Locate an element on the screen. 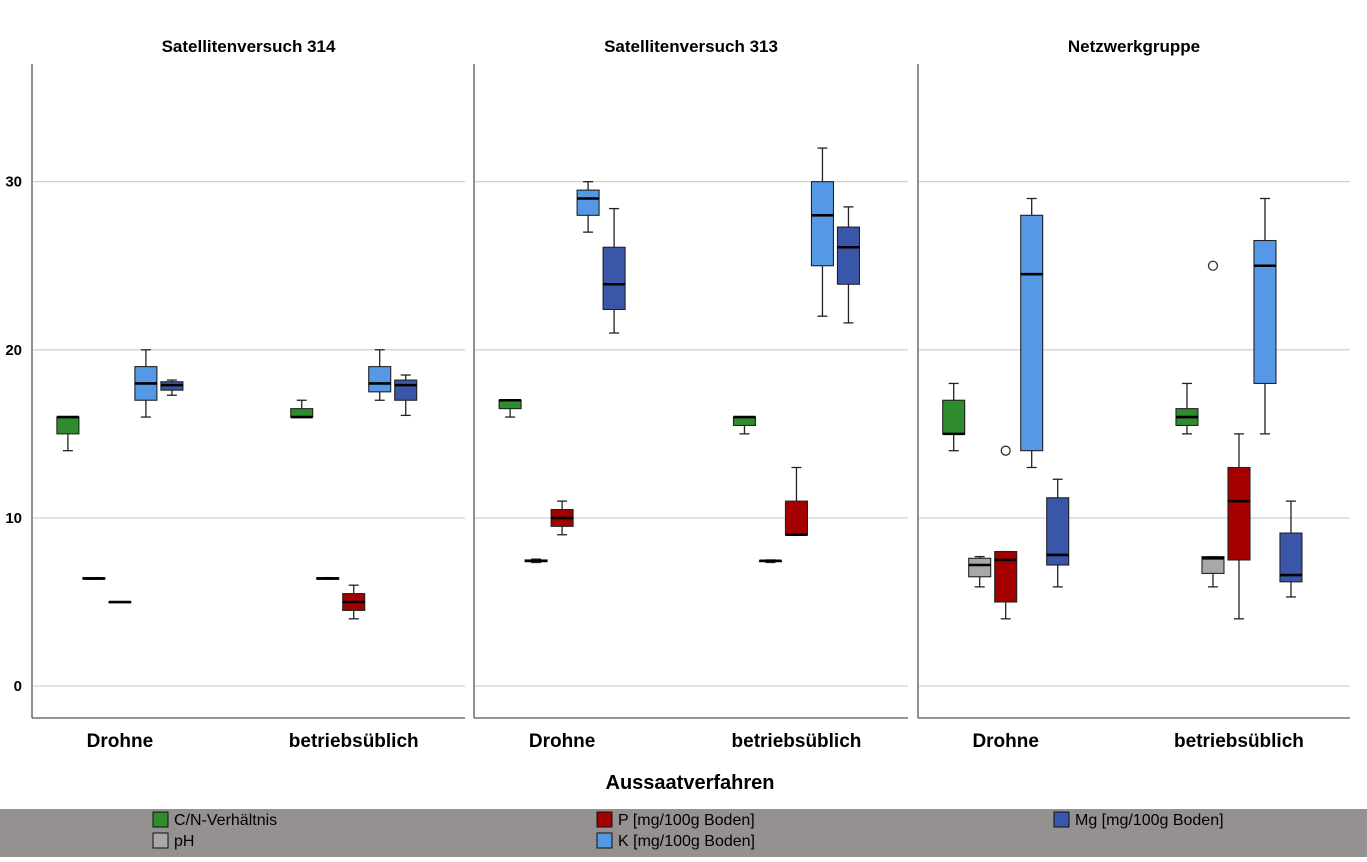 The width and height of the screenshot is (1367, 862). legend-item-p: P [mg/100g Boden] is located at coordinates (675, 820).